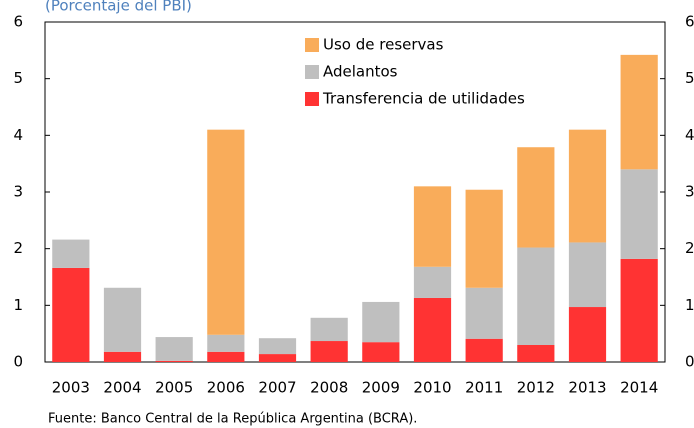  I want to click on x-tick-label: 2011, so click(484, 388).